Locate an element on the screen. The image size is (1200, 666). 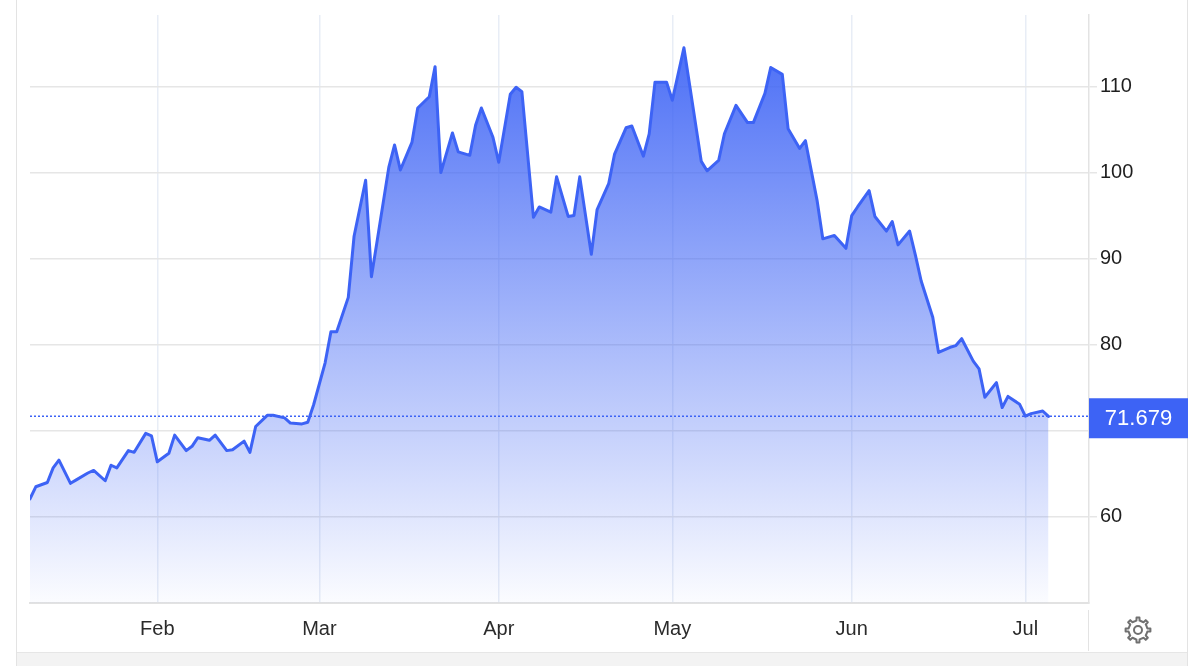
x-tick-label: Apr is located at coordinates (499, 627).